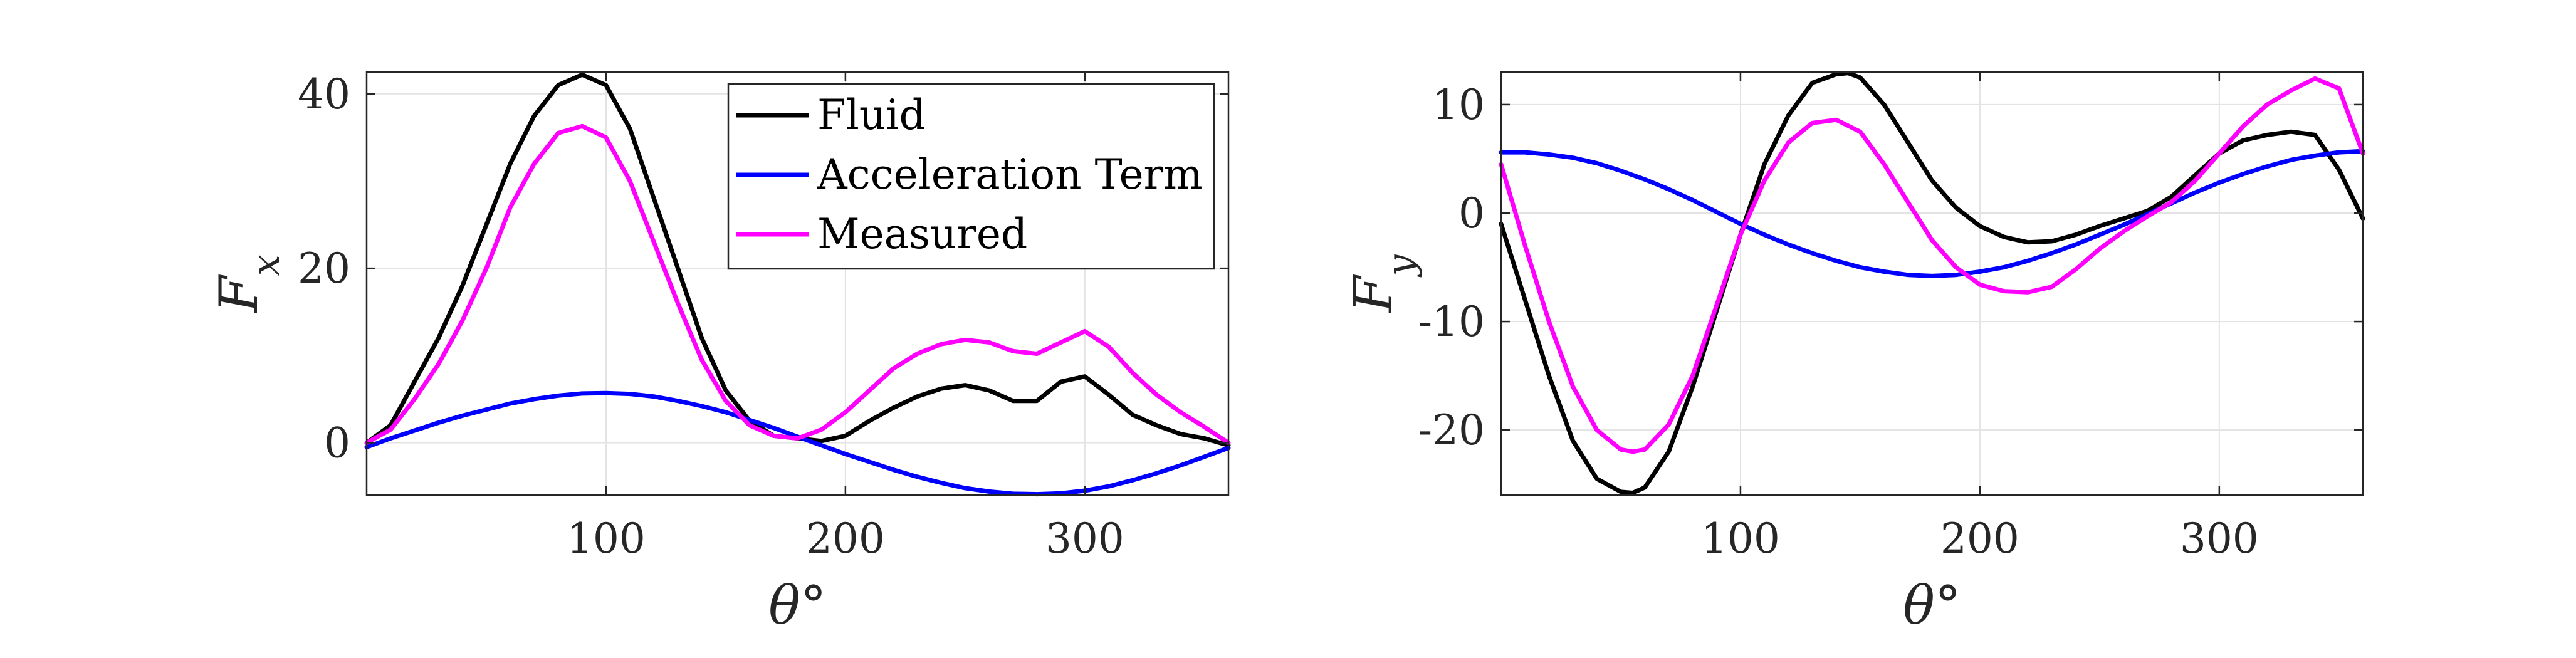  What do you see at coordinates (1458, 105) in the screenshot?
I see `y-tick-label-3: 10` at bounding box center [1458, 105].